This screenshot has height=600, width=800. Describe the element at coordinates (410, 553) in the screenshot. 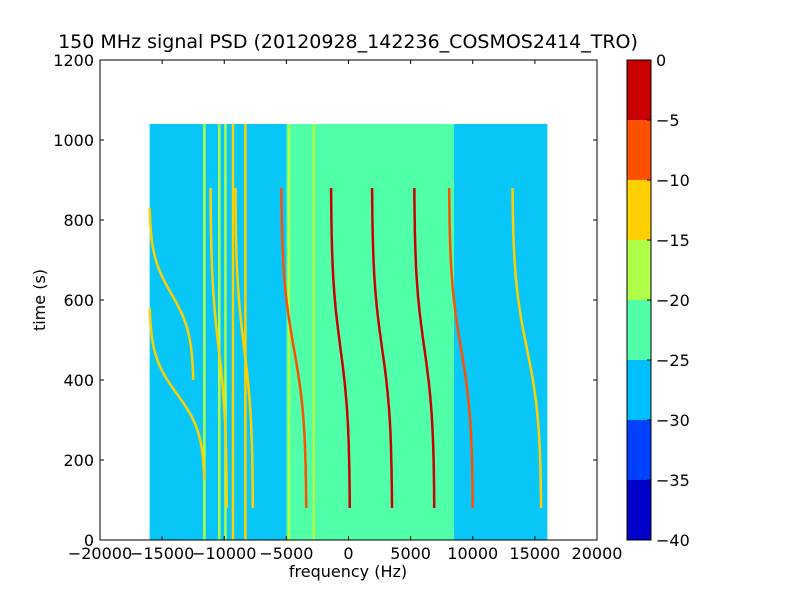

I see `x-tick-label: 5000` at that location.